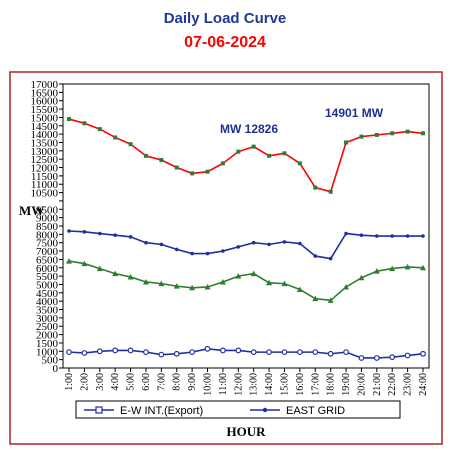 The height and width of the screenshot is (450, 450). What do you see at coordinates (56, 369) in the screenshot?
I see `y-tick-label: 0` at bounding box center [56, 369].